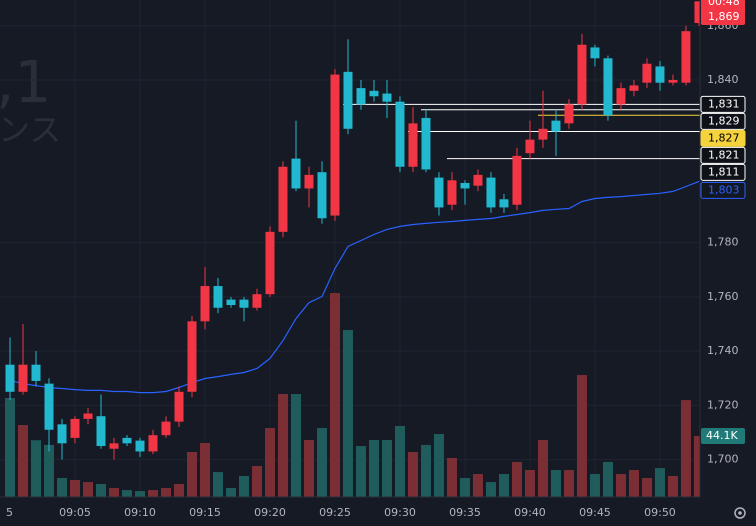 The image size is (756, 526). I want to click on y-tick-label: 1,760, so click(723, 296).